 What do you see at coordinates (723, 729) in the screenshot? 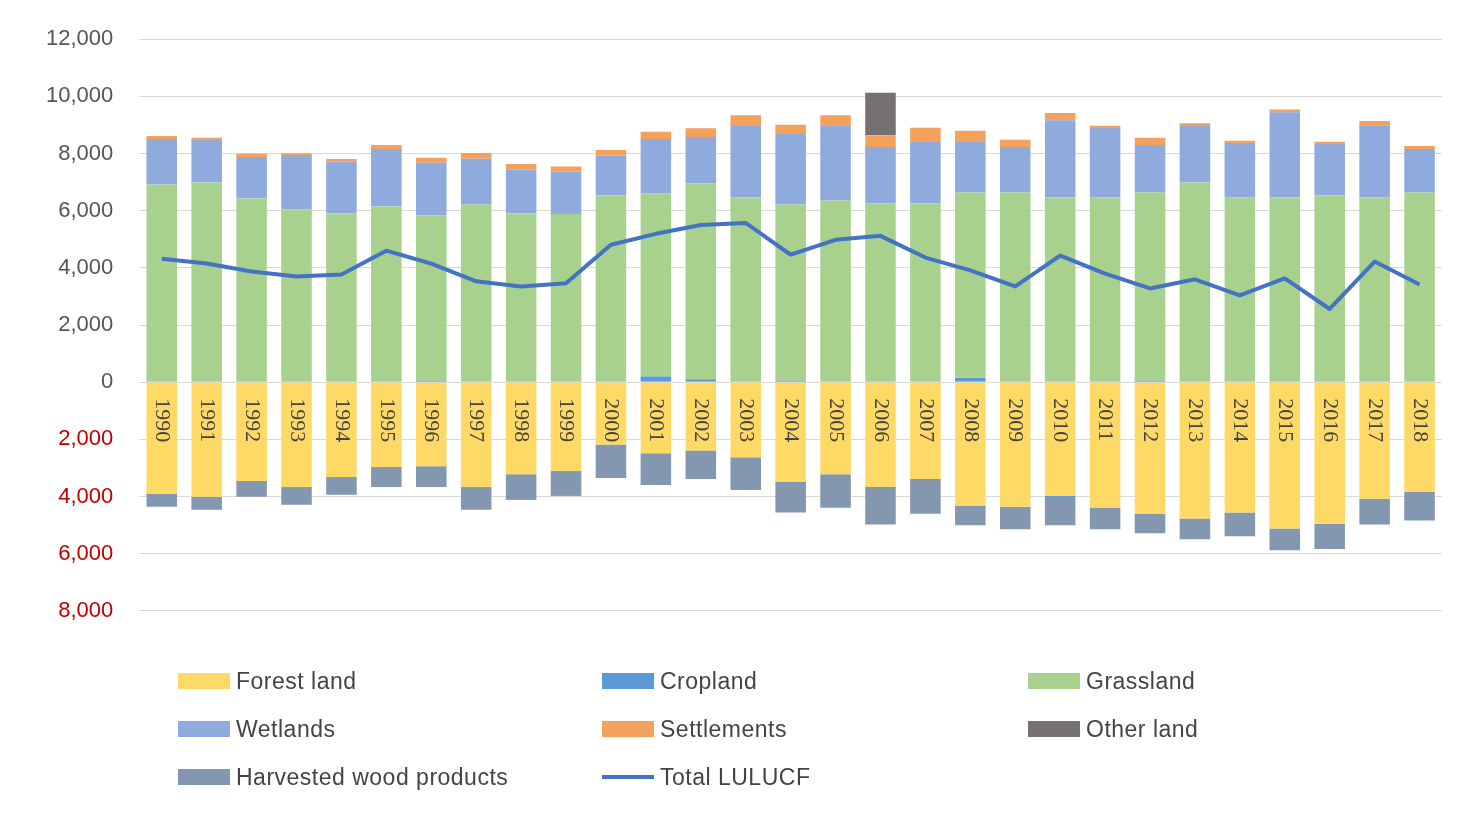
I see `legend-label: Settlements` at bounding box center [723, 729].